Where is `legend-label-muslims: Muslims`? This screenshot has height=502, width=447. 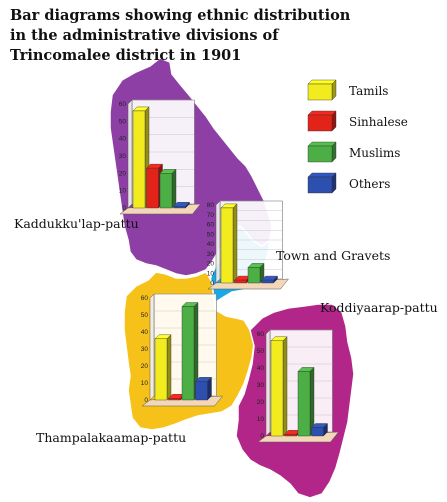
legend-label-muslims: Muslims is located at coordinates (375, 153).